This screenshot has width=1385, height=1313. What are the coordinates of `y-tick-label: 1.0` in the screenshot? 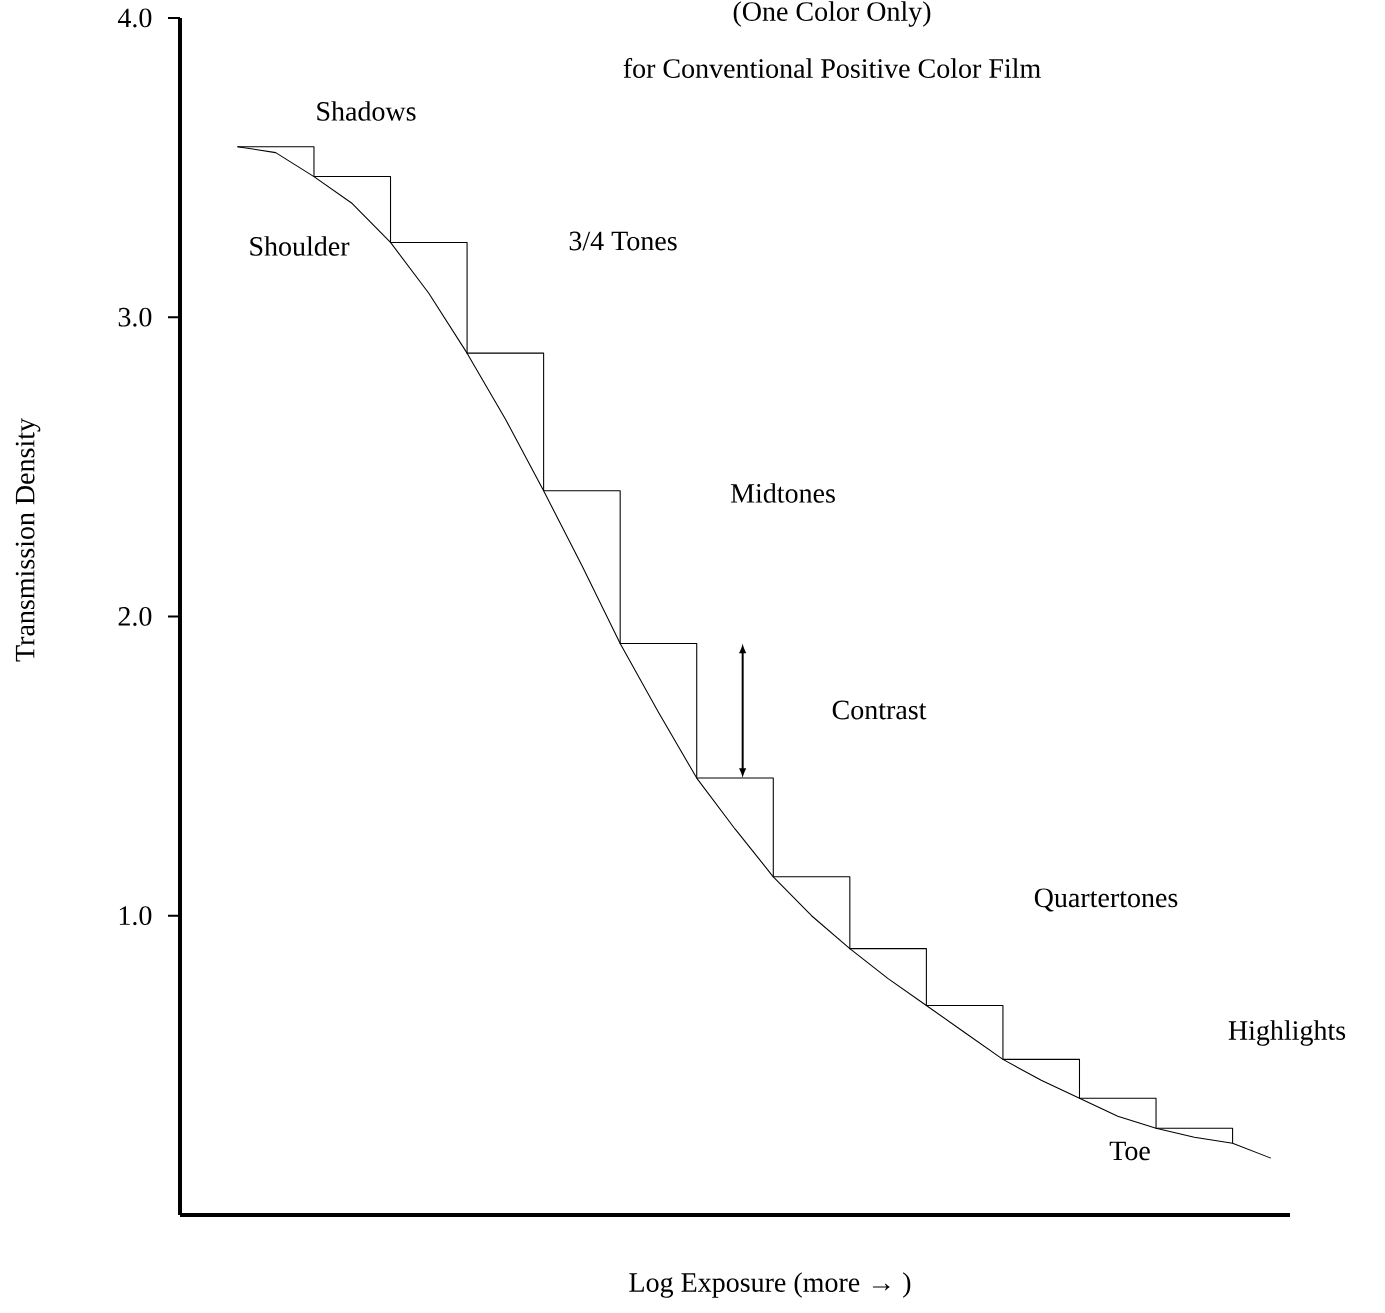 It's located at (135, 916).